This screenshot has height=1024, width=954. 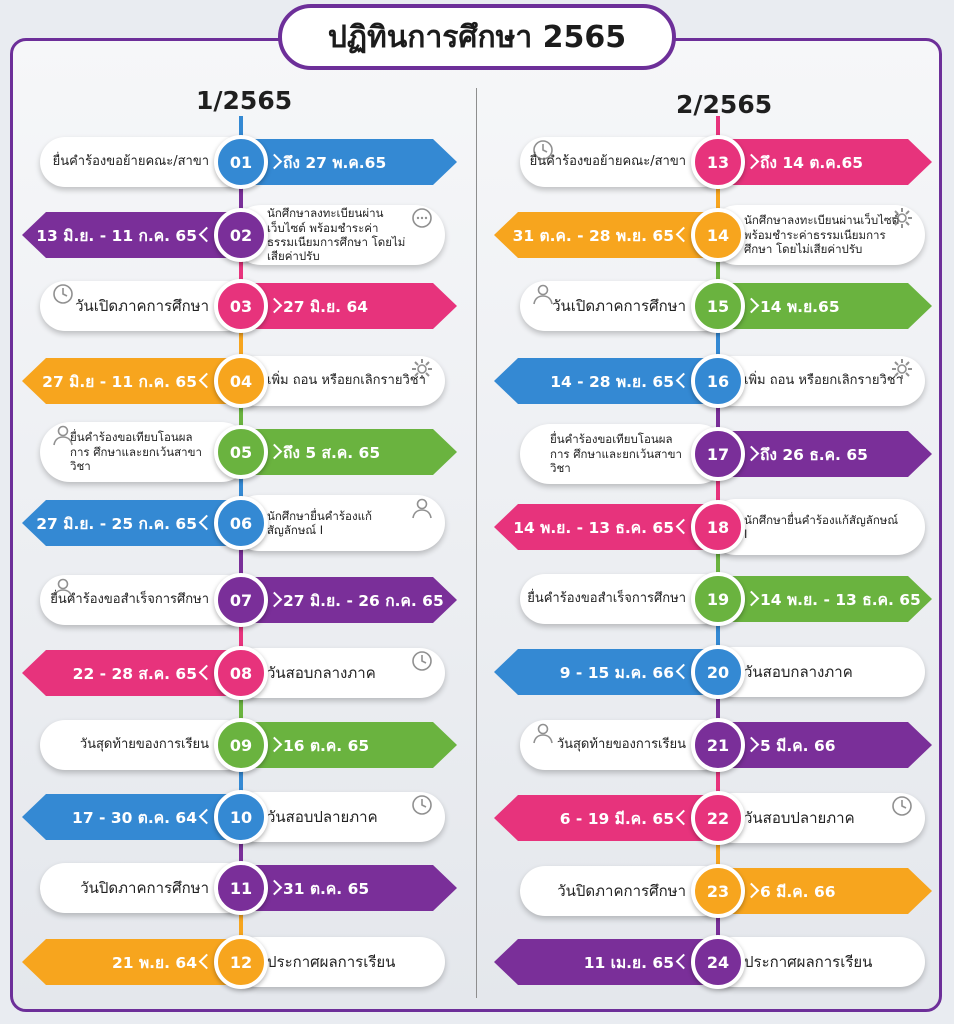 What do you see at coordinates (335, 162) in the screenshot?
I see `step-01-date: ถึง 27 พ.ค.65` at bounding box center [335, 162].